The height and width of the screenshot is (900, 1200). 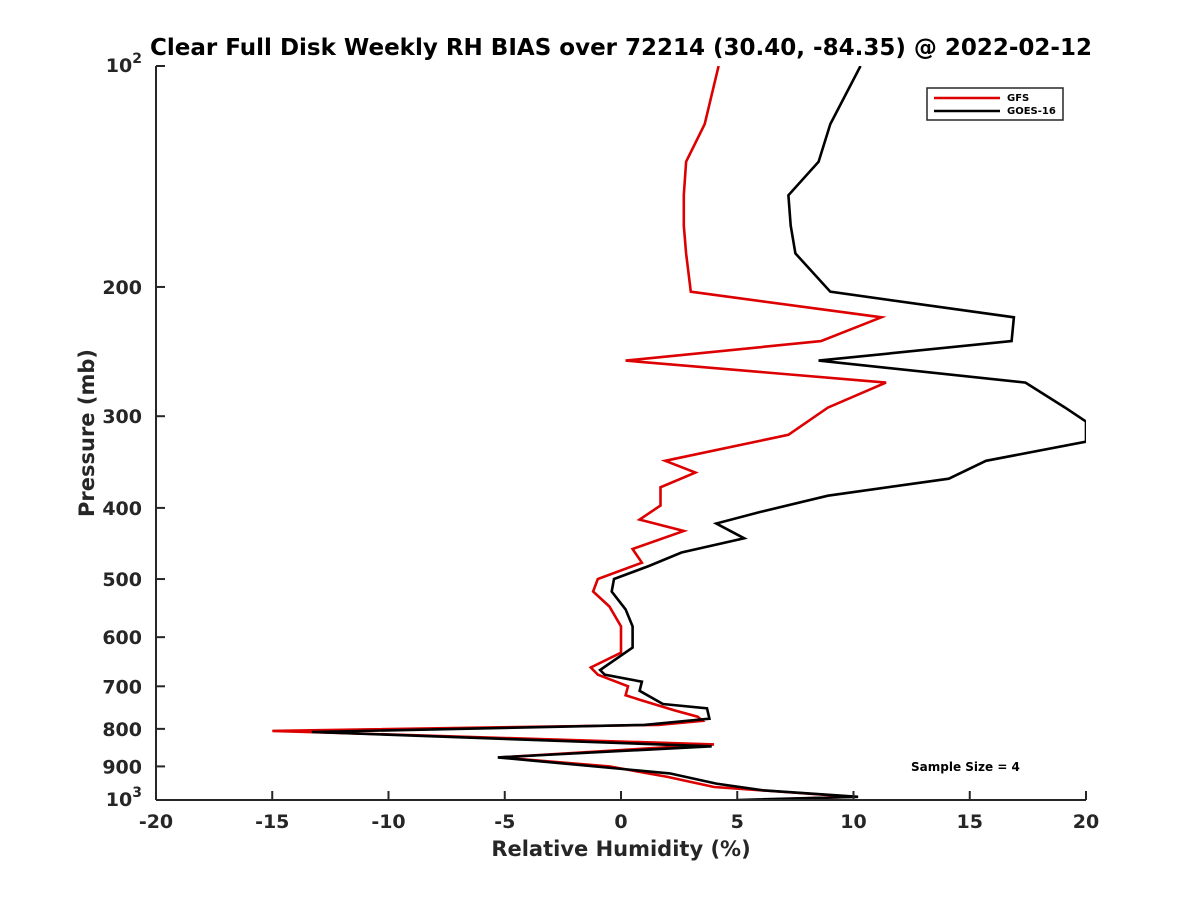 I want to click on y-axis-label: Pressure (mb), so click(x=87, y=433).